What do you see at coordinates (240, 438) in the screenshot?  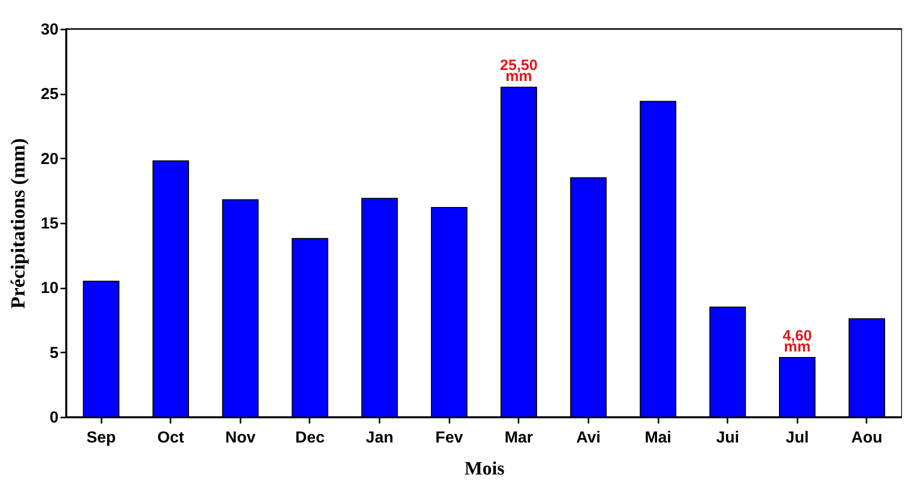 I see `x-tick-label: Nov` at bounding box center [240, 438].